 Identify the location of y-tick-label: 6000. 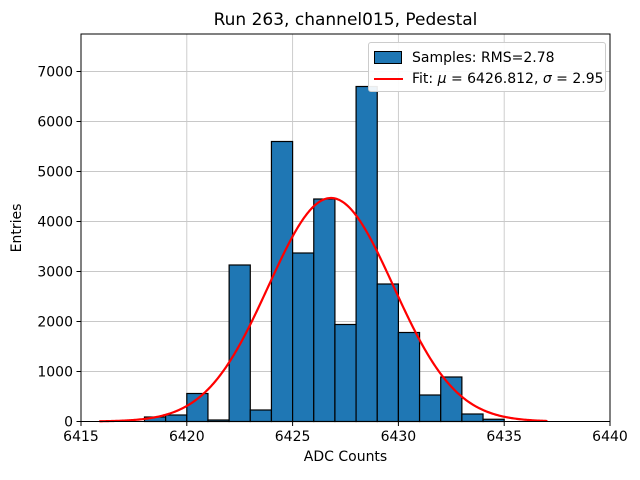
(55, 123).